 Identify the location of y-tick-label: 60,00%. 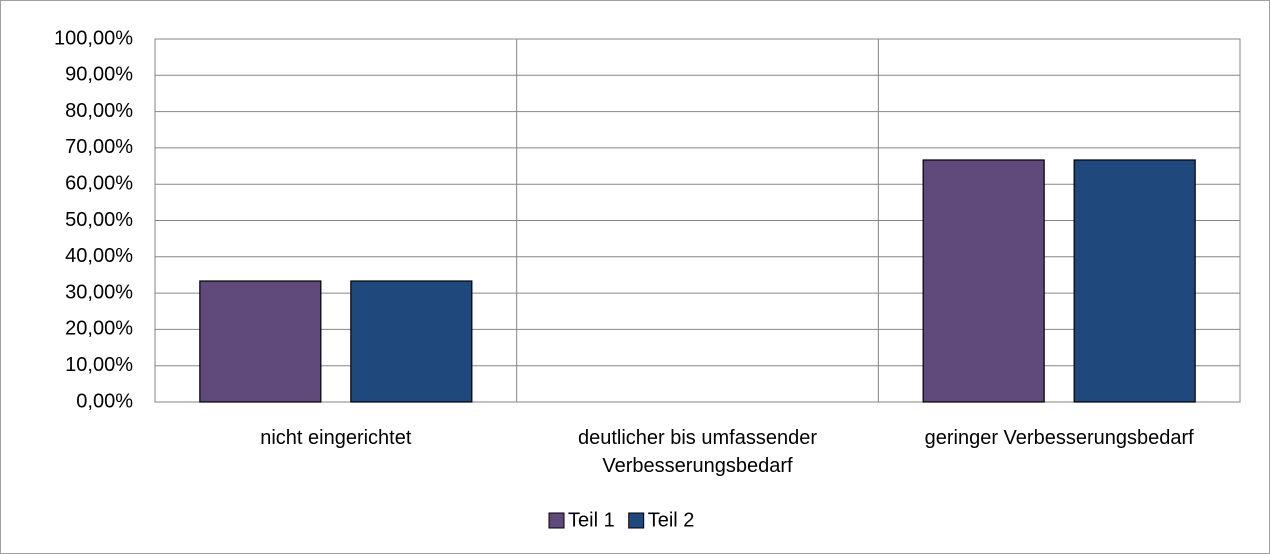
(99, 183).